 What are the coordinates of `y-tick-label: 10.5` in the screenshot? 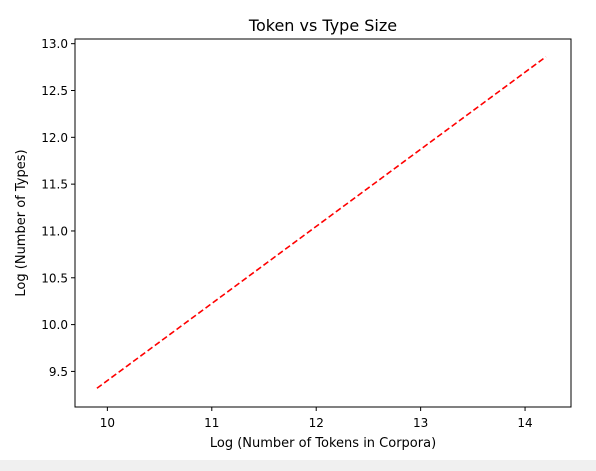 It's located at (54, 278).